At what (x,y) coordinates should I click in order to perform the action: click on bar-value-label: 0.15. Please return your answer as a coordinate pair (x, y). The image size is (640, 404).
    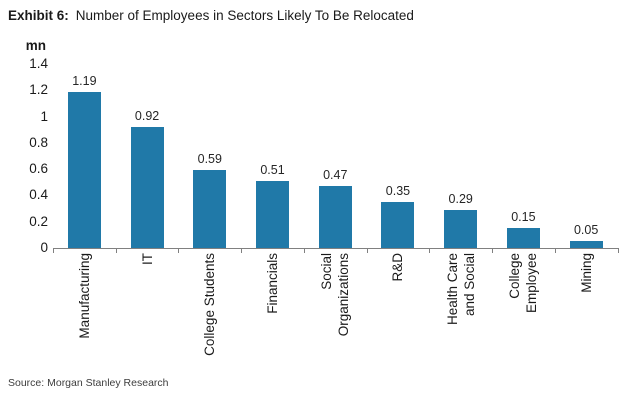
    Looking at the image, I should click on (523, 217).